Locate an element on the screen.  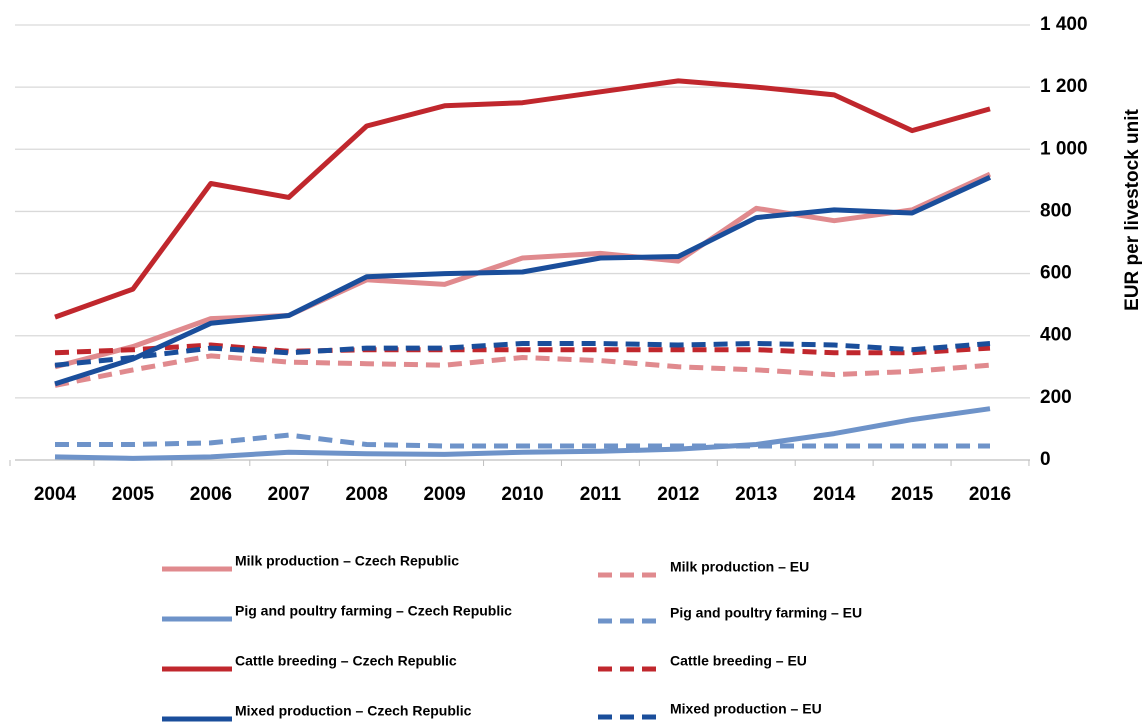
legend-label: Pig and poultry farming – Czech Republic is located at coordinates (373, 611).